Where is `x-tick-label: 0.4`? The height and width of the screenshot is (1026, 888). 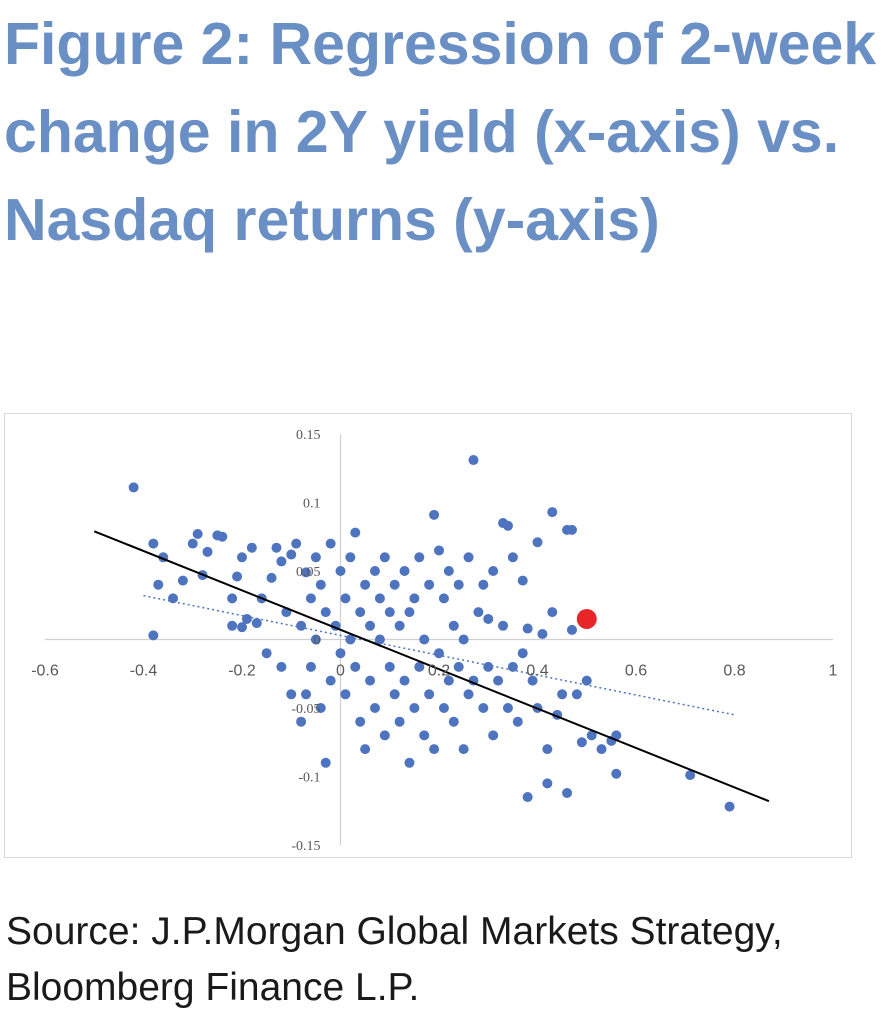
x-tick-label: 0.4 is located at coordinates (537, 671).